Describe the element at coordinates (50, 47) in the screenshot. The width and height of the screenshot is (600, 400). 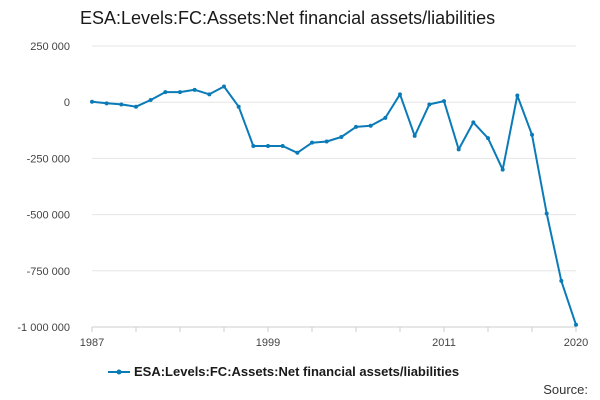
I see `y-tick-label: 250 000` at that location.